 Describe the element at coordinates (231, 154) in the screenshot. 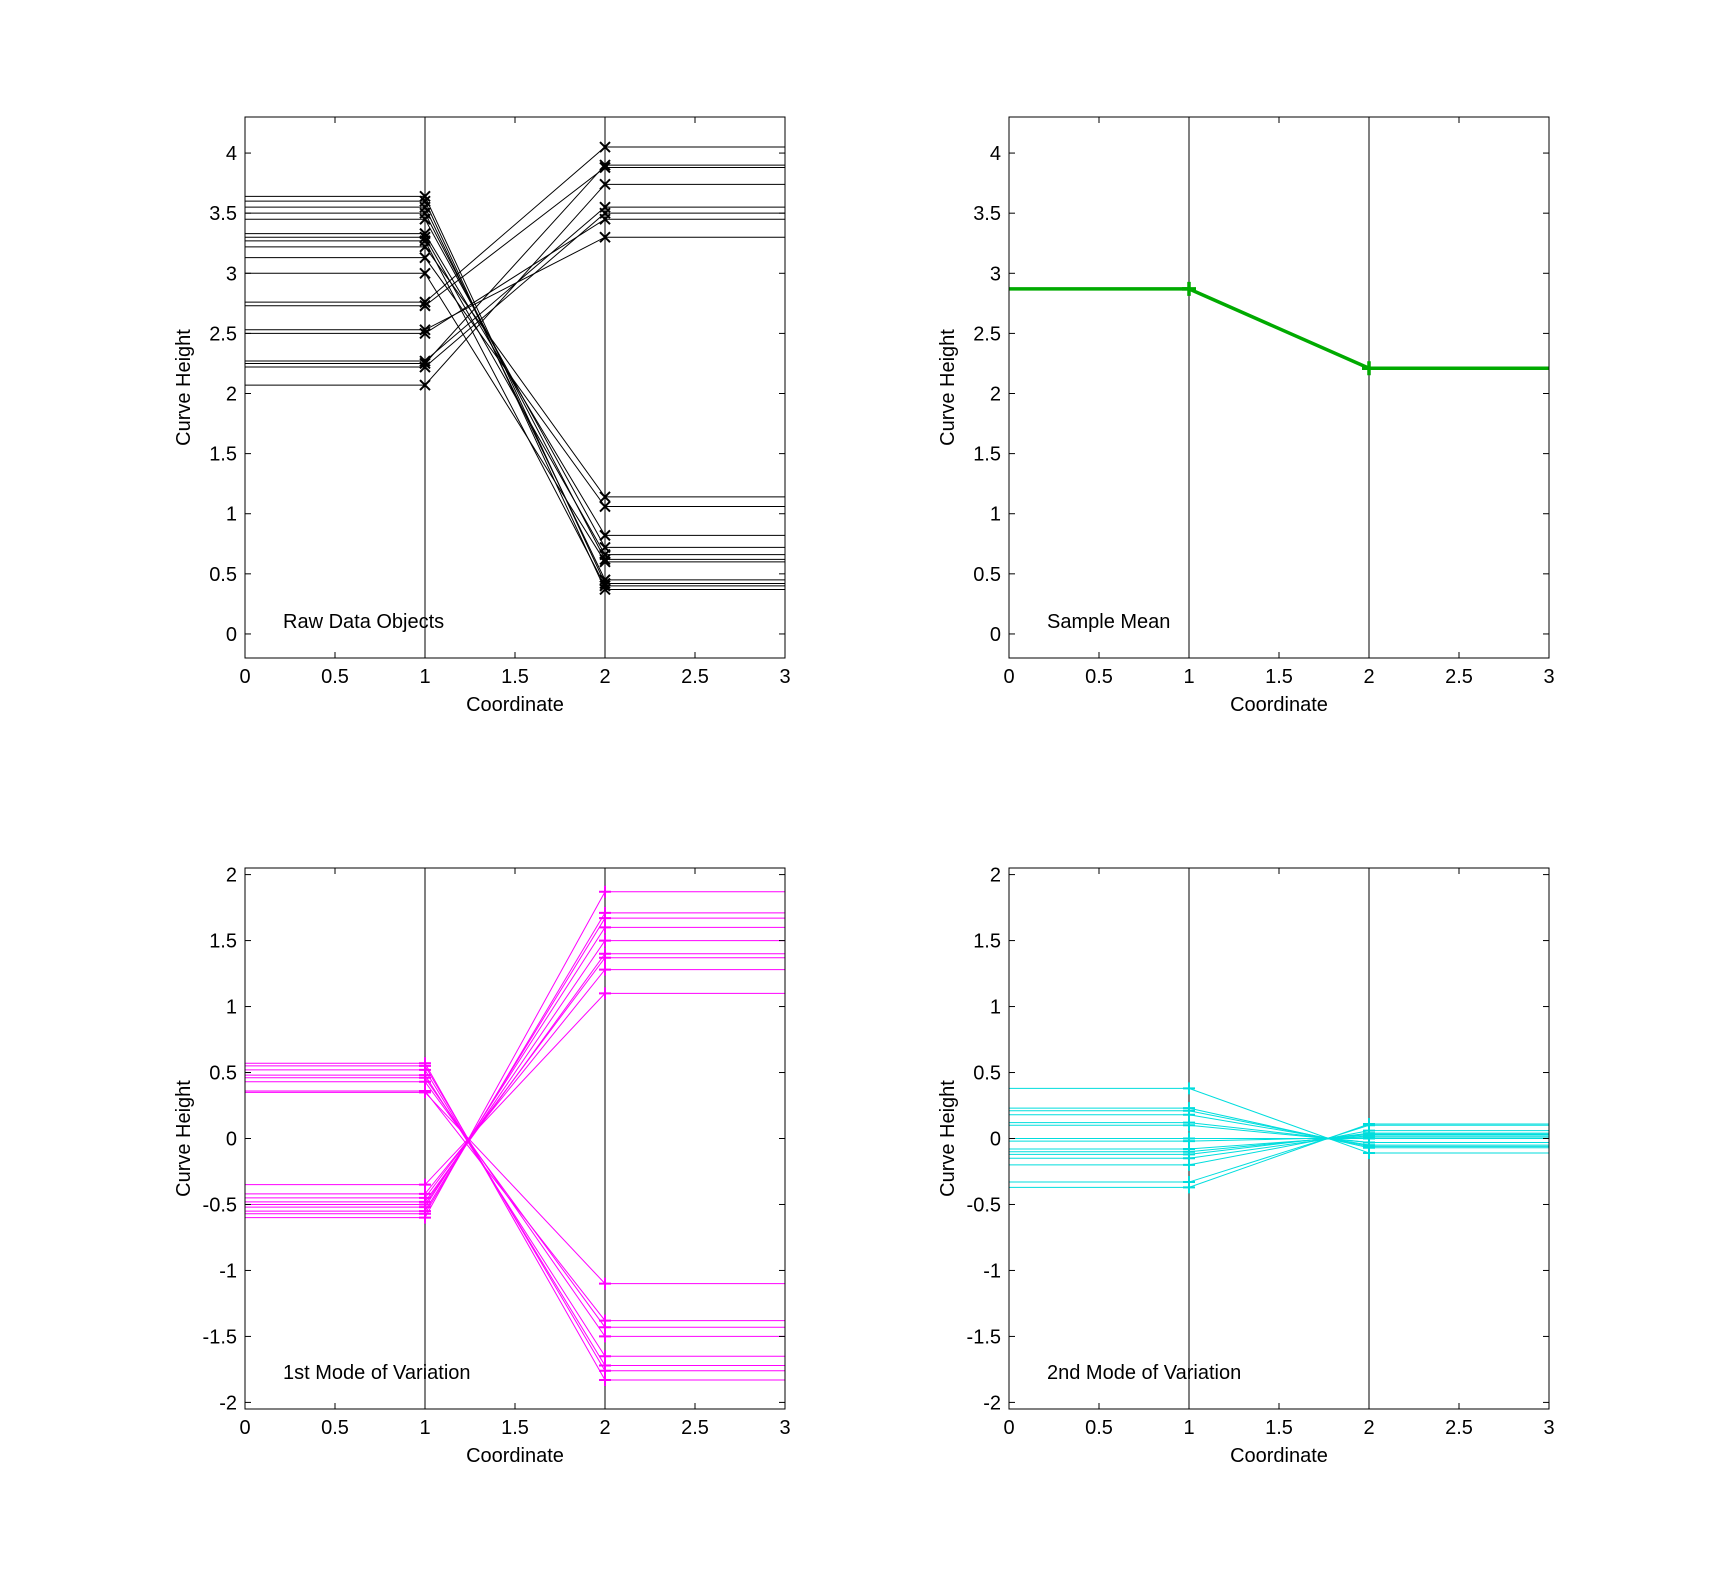

I see `y-tick-label: 4` at that location.